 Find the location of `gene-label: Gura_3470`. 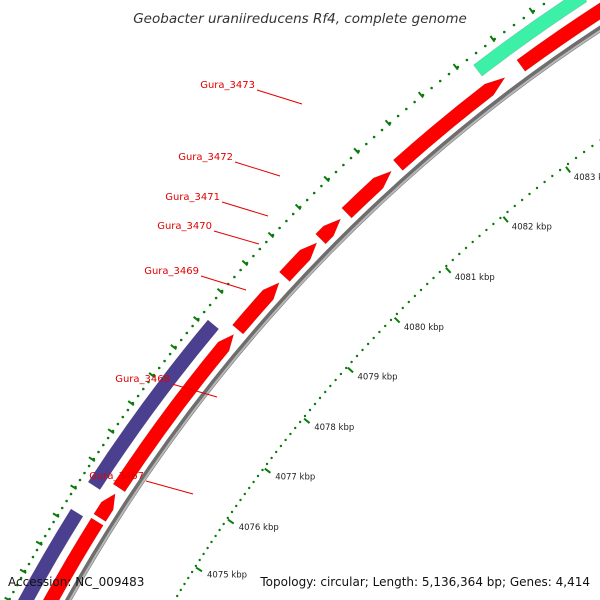

gene-label: Gura_3470 is located at coordinates (184, 226).